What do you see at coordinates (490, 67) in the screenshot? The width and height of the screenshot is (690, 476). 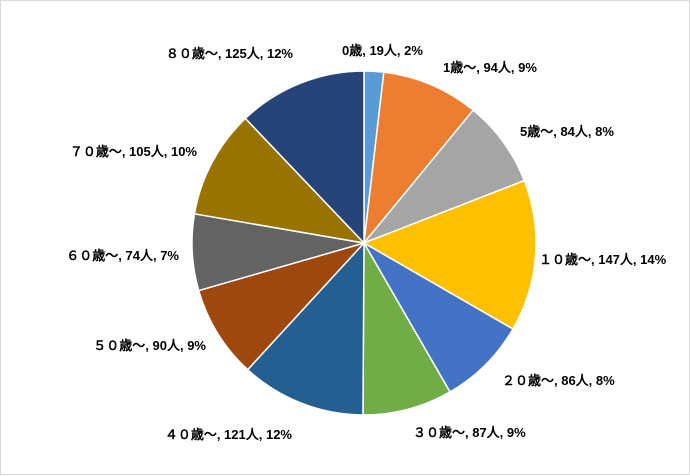 I see `slice-label-1: 1歳～, 94人, 9%` at bounding box center [490, 67].